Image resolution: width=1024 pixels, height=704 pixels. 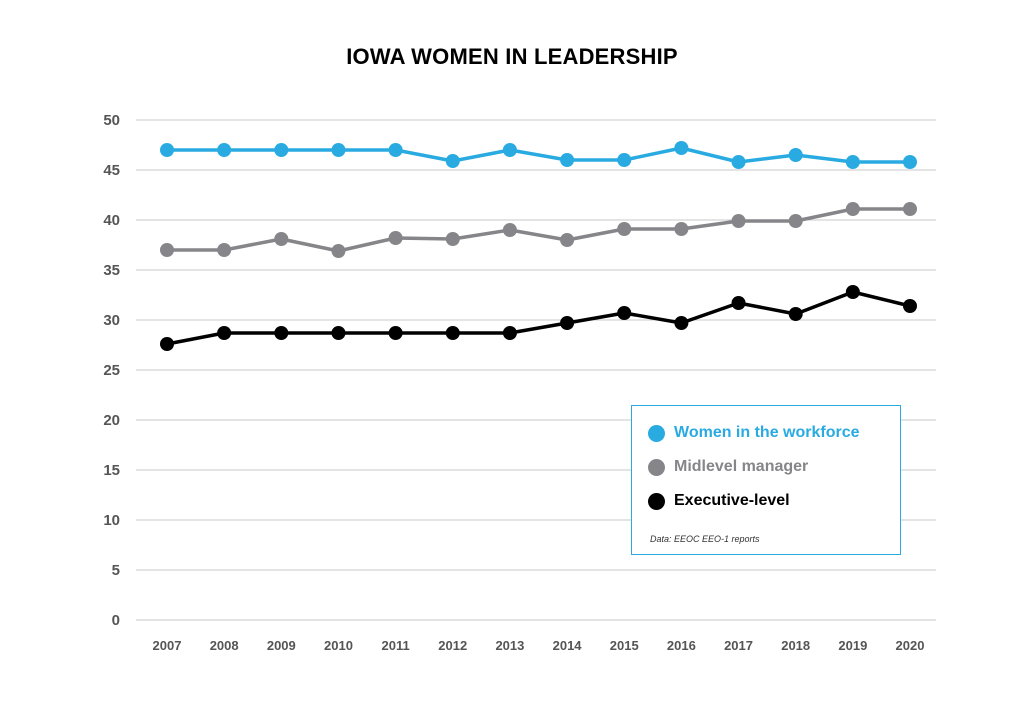 I want to click on x-tick-label: 2019, so click(x=852, y=645).